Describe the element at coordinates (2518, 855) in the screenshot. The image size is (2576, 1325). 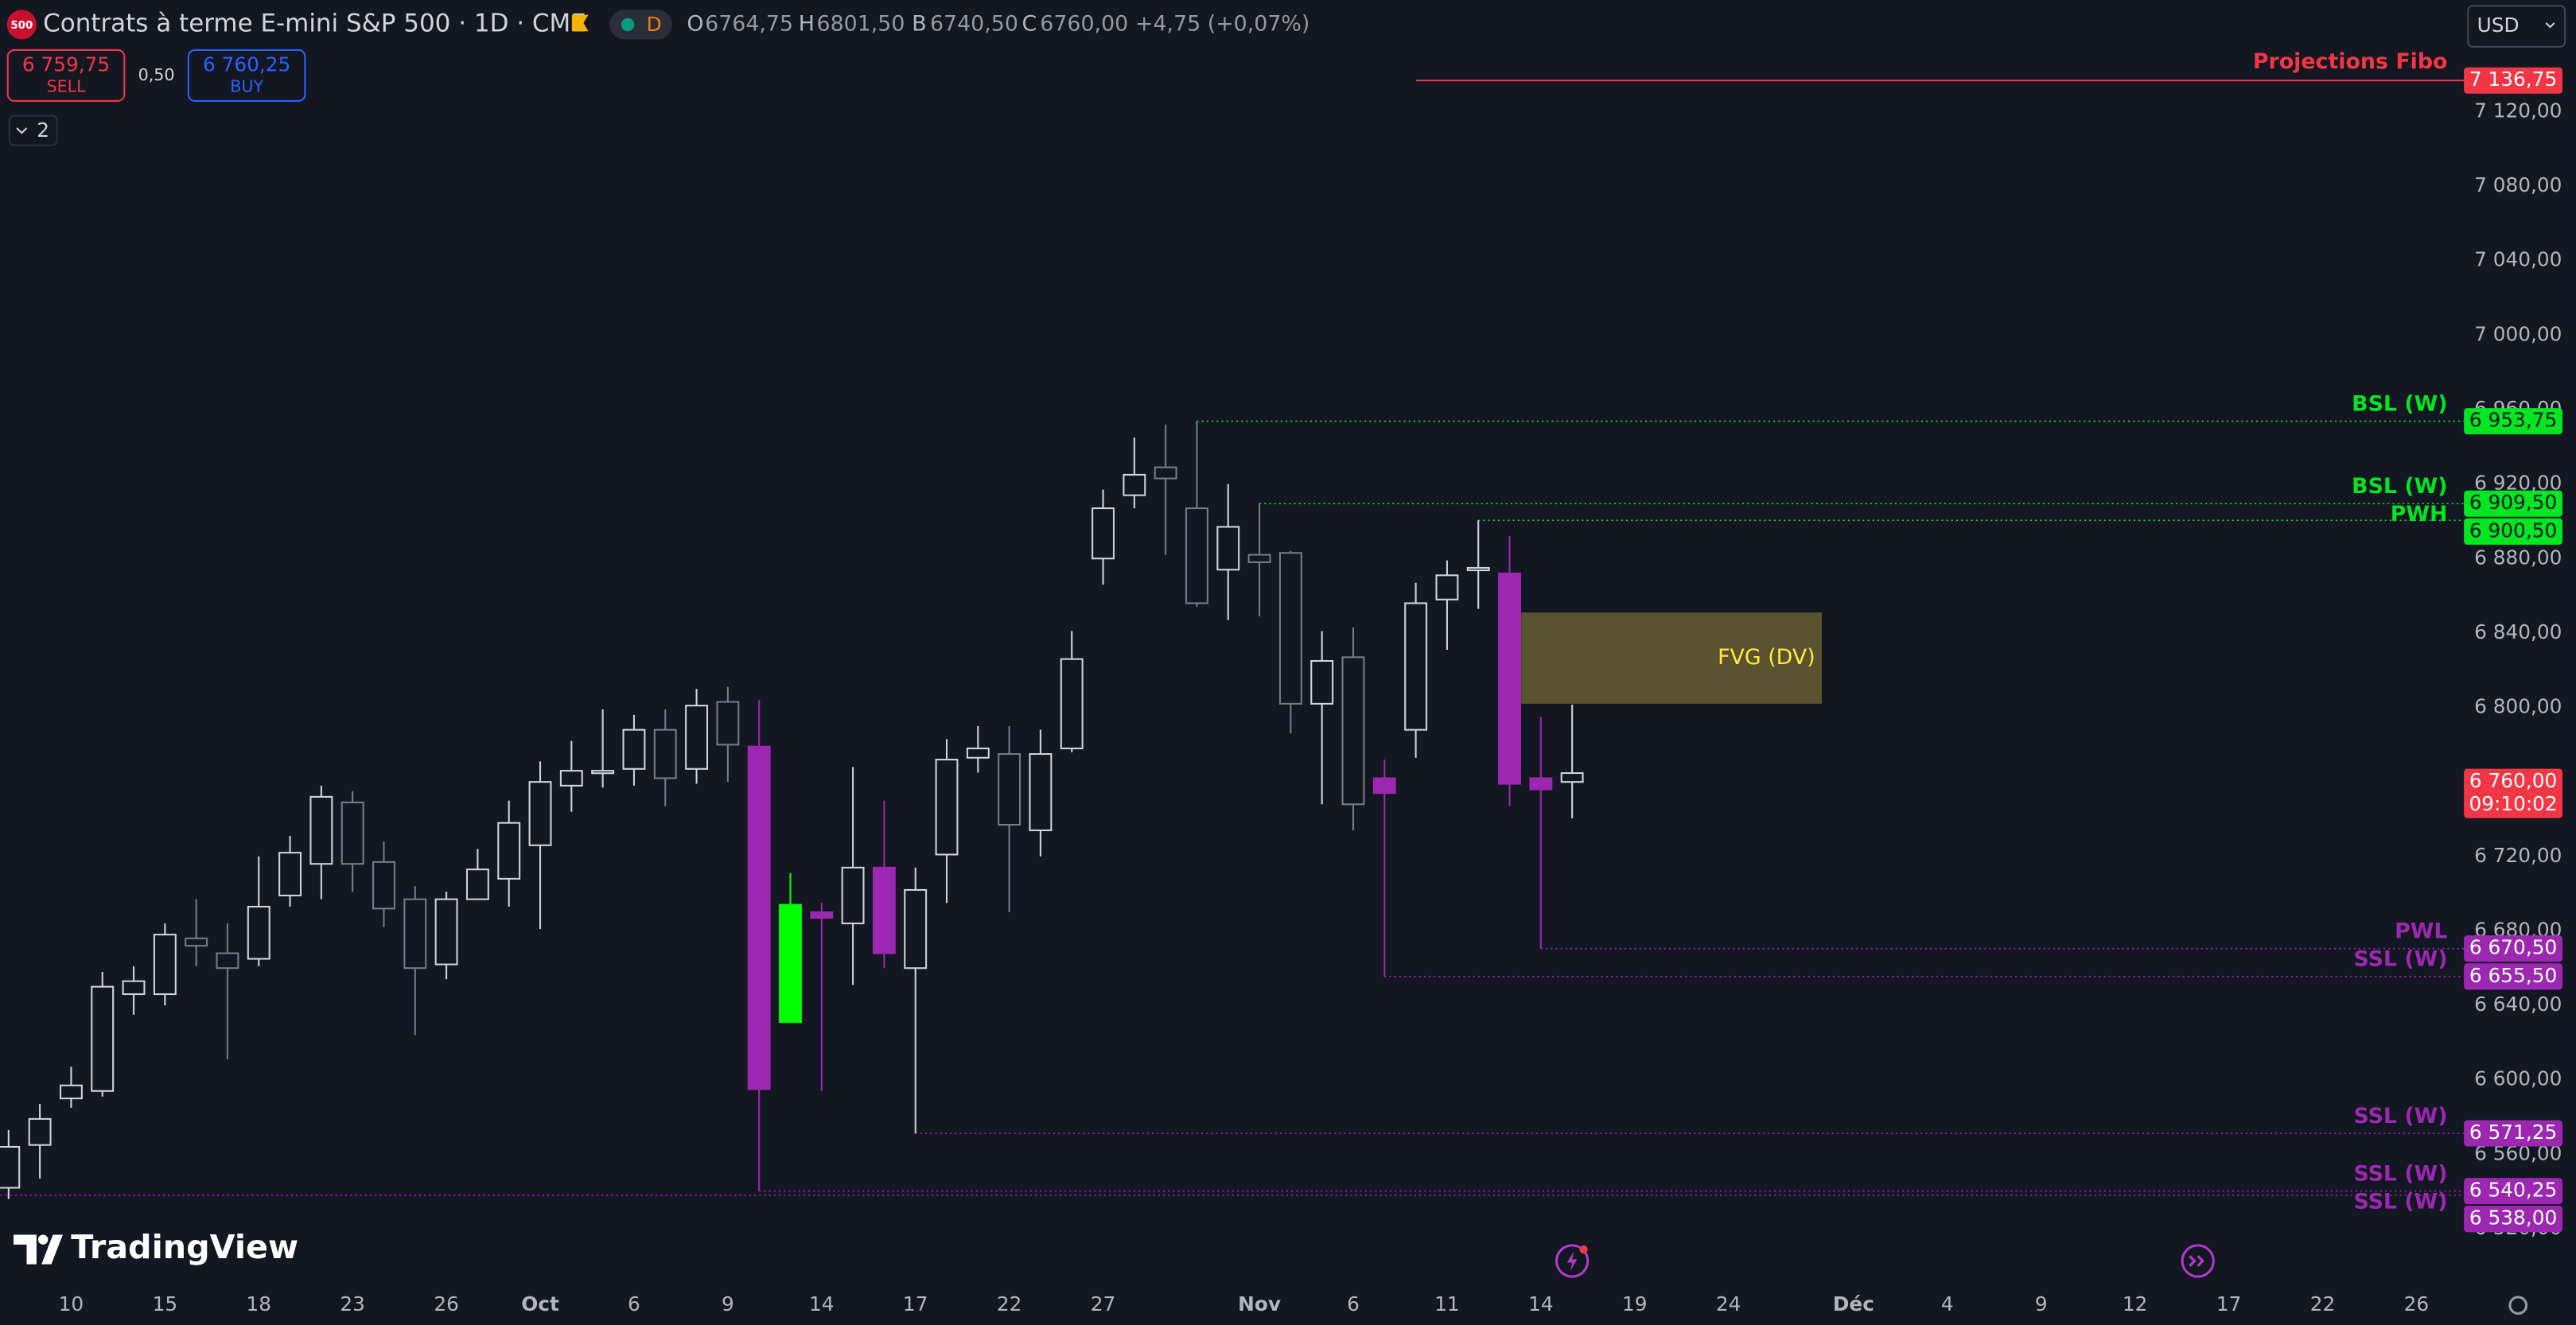
I see `y-tick-label: 6 720,00` at that location.